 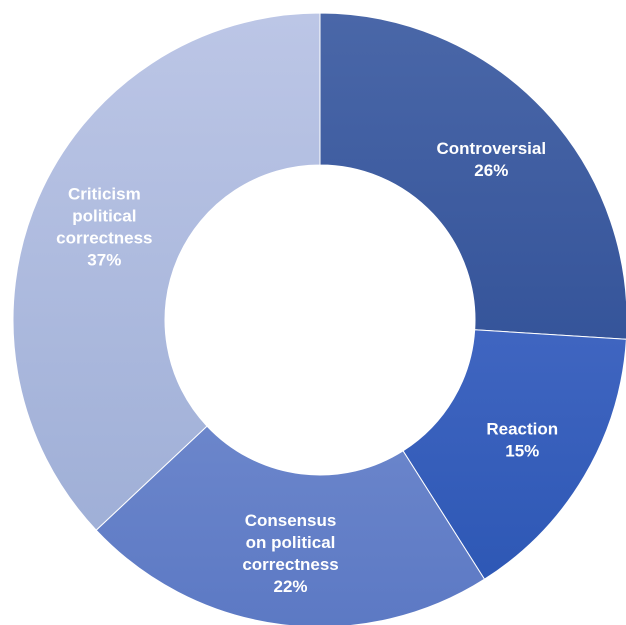 I want to click on slice-name-label: Criticism, so click(x=104, y=194).